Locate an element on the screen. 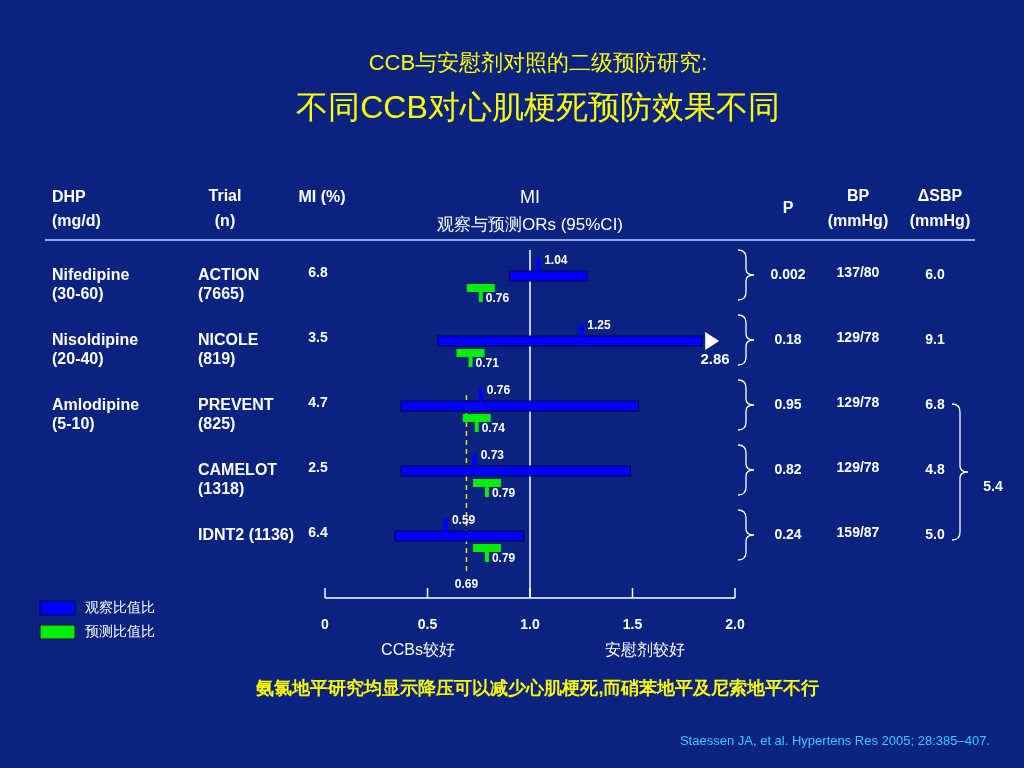 This screenshot has width=1024, height=768. text: 氨氯地平研究均显示降压可以减少心肌梗死,而硝苯地平及尼索地平不行 is located at coordinates (538, 689).